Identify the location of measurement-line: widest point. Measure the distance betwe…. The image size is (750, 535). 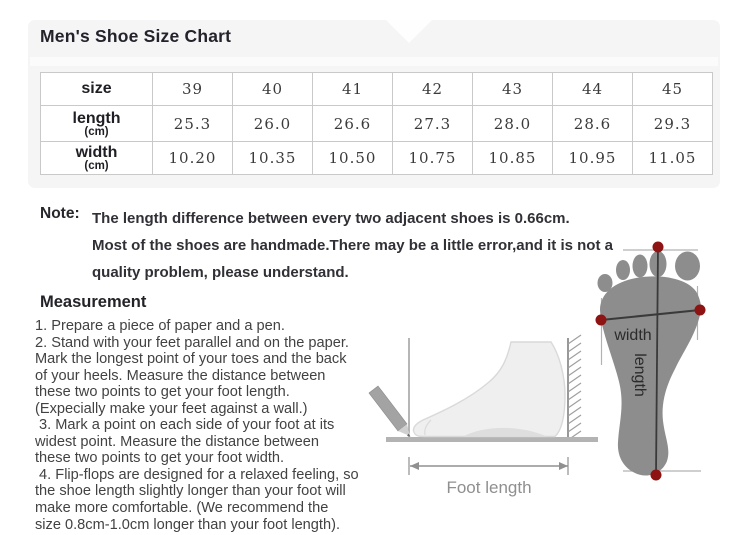
(177, 441).